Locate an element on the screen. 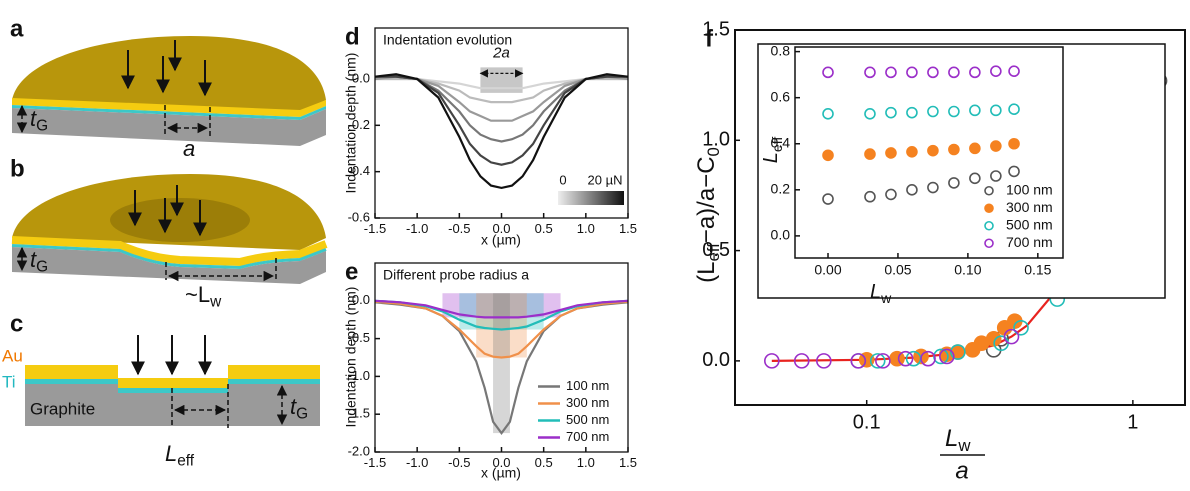 This screenshot has width=1190, height=491. y-axis-label: Indentation depth (nm) is located at coordinates (351, 123).